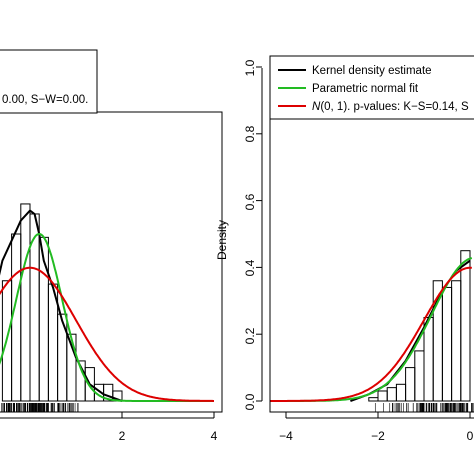  I want to click on right-y-tick-label: 0.2, so click(250, 335).